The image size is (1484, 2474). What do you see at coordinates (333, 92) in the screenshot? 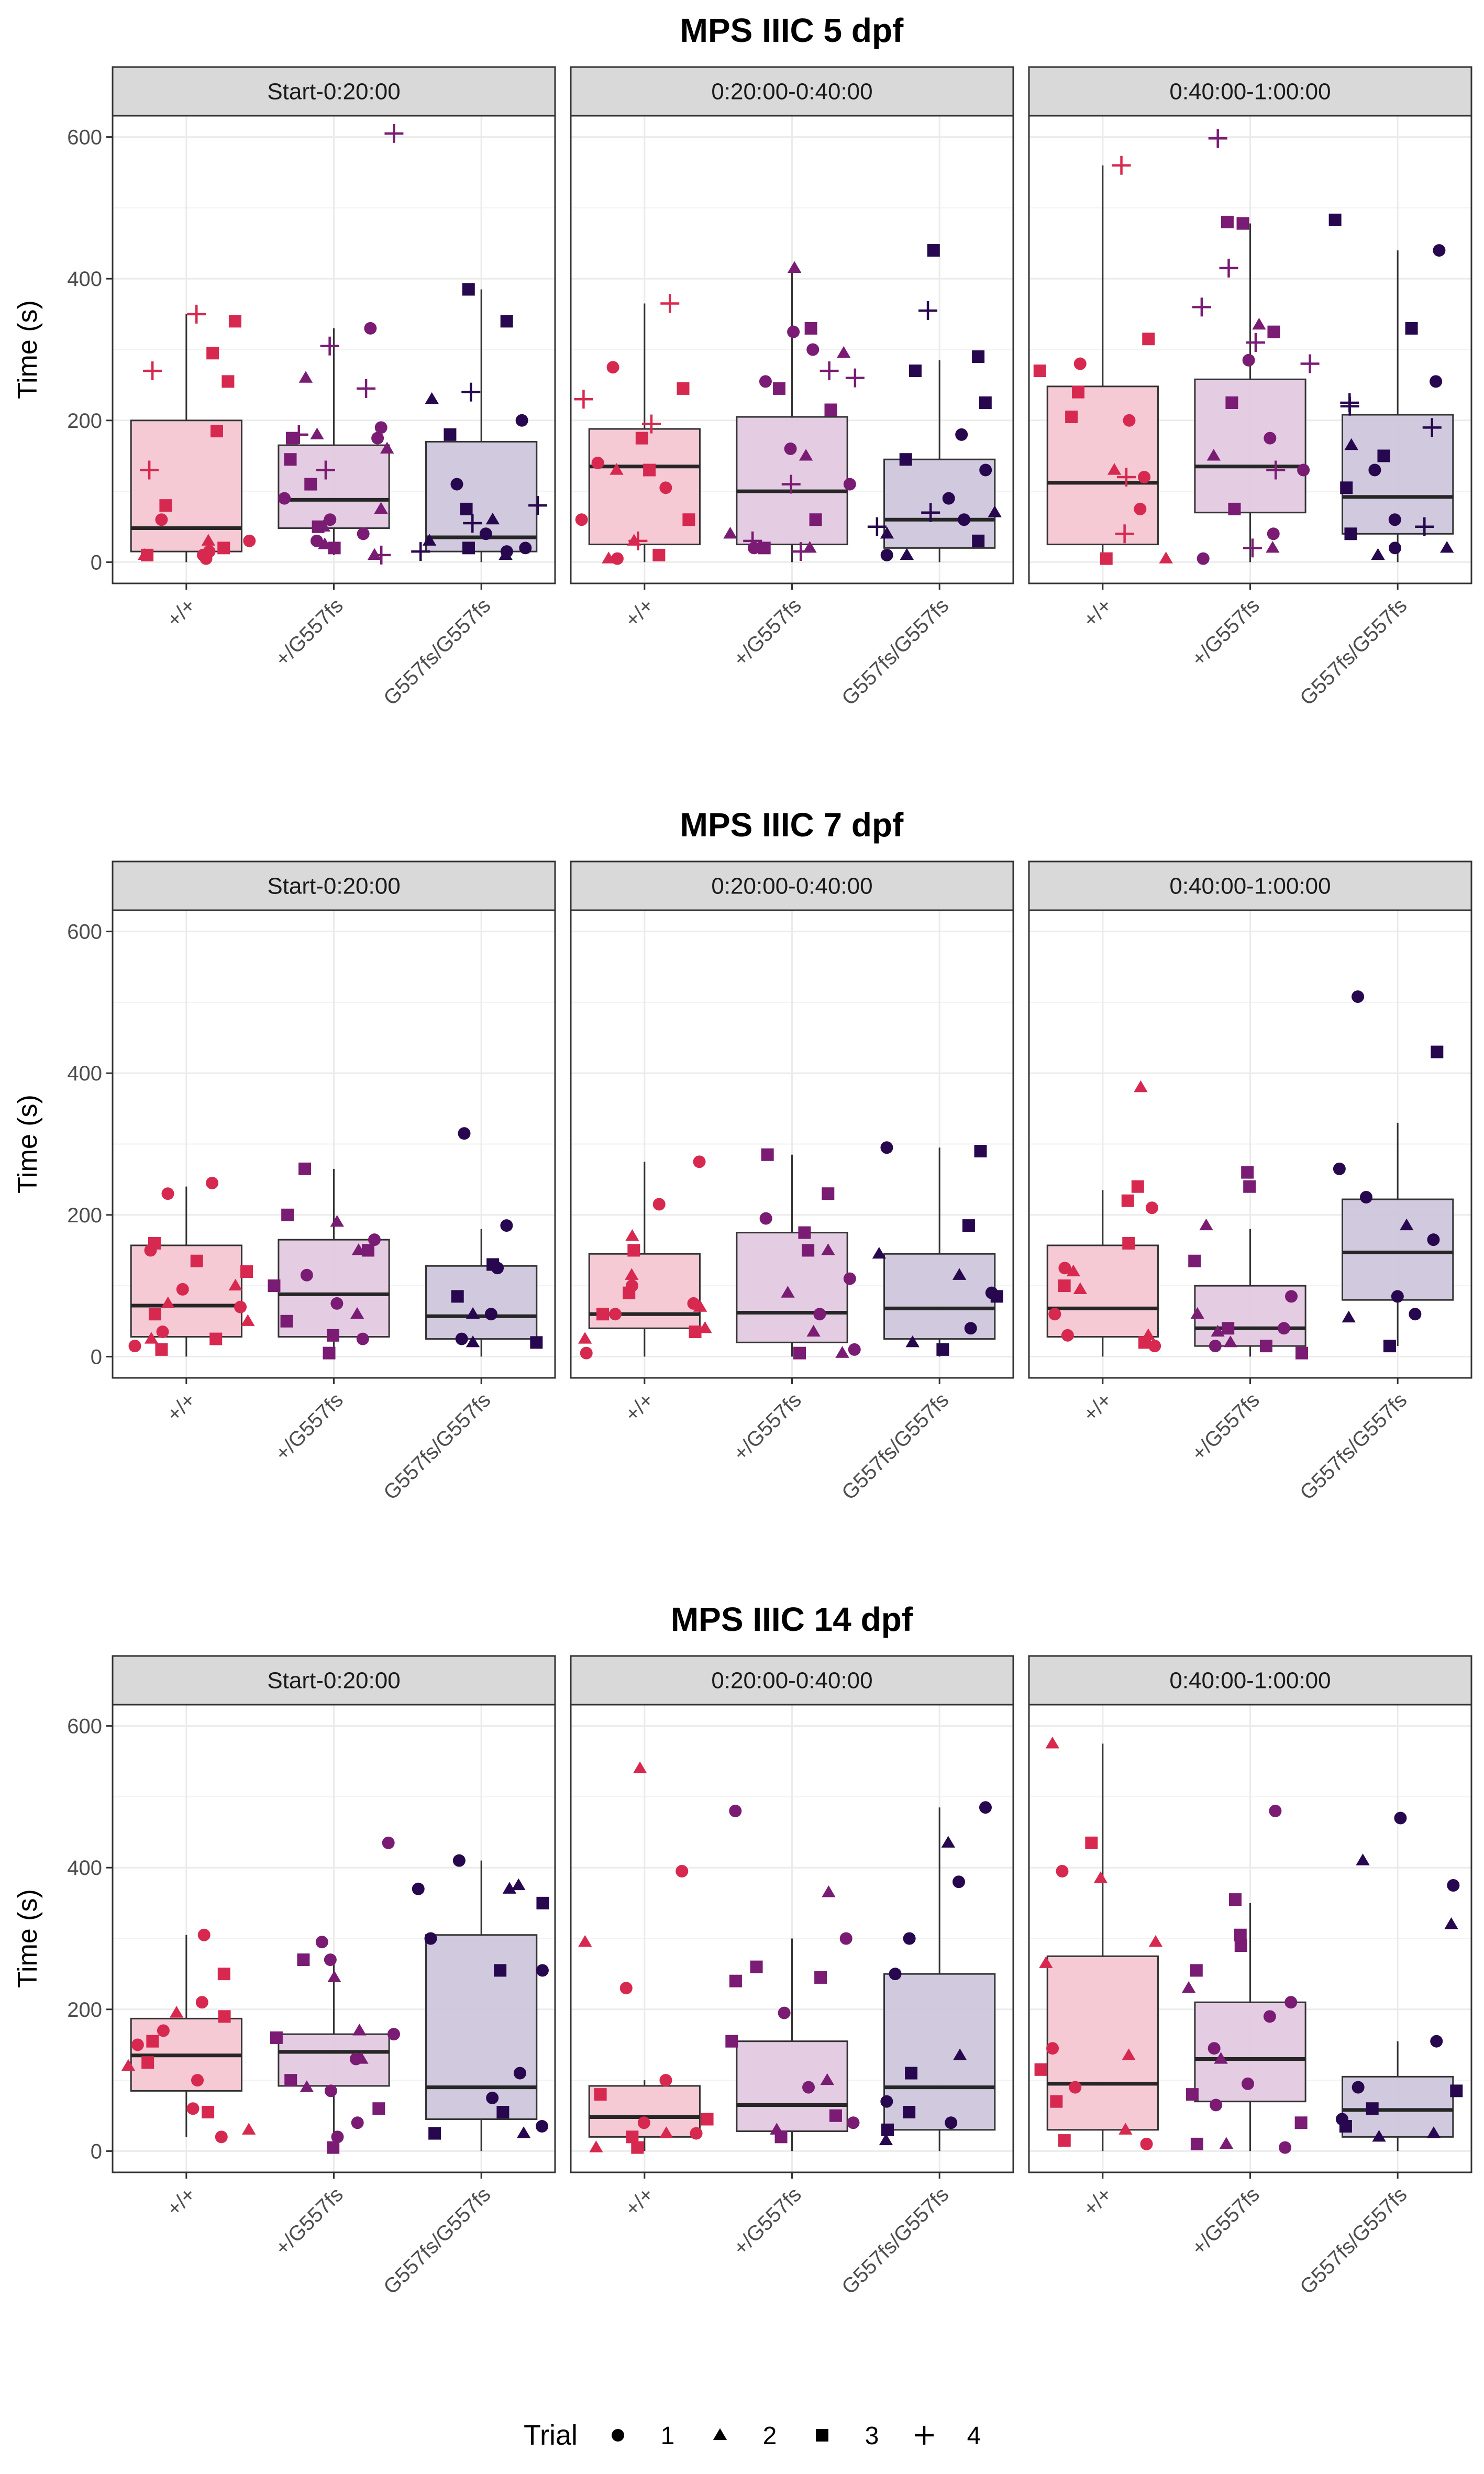
I see `facet-label: Start-0:20:00` at bounding box center [333, 92].